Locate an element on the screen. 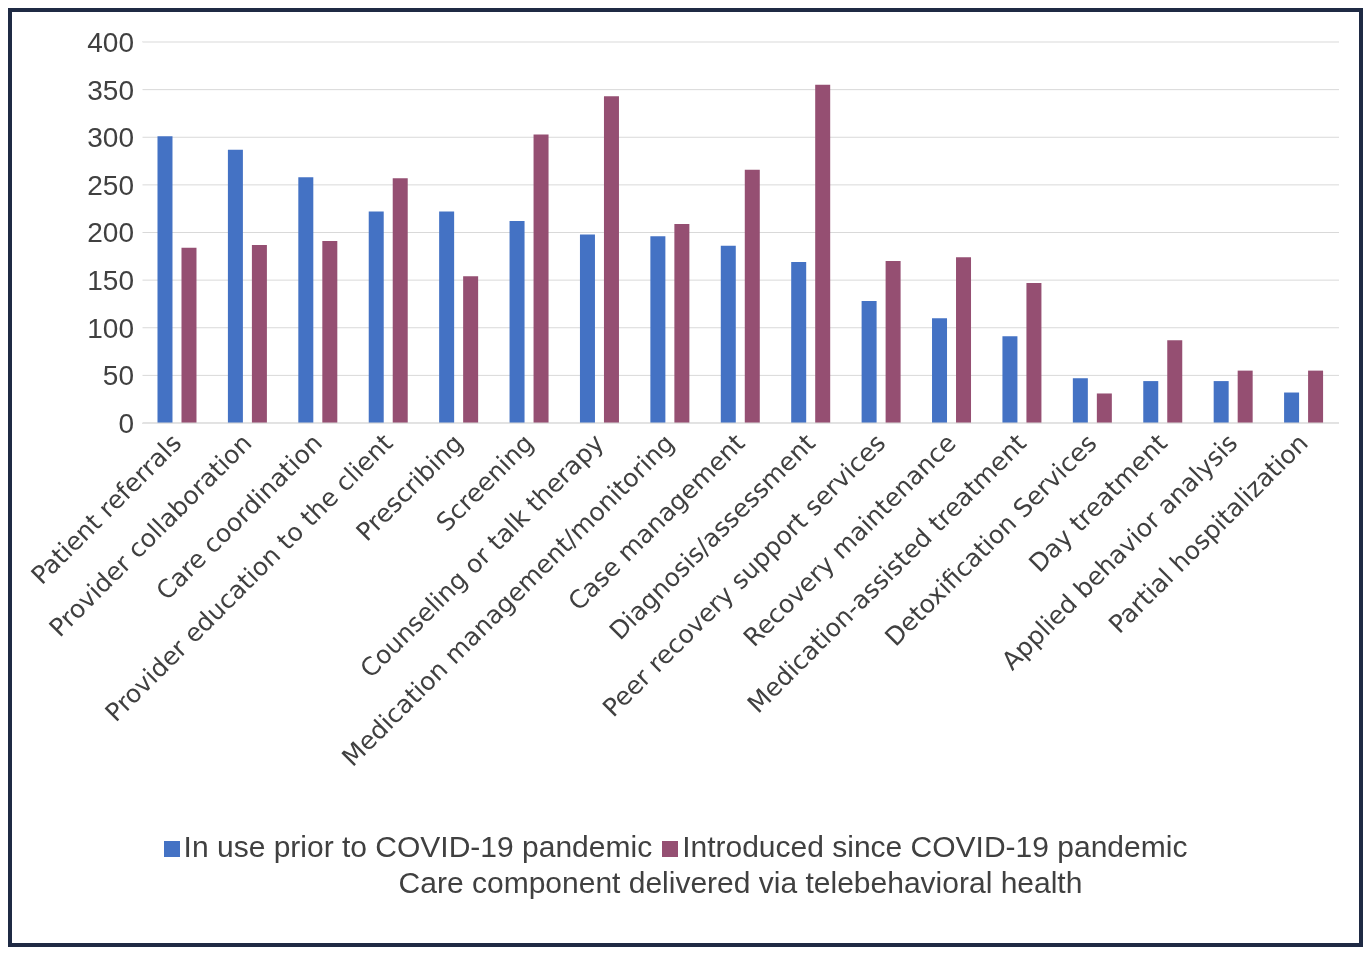  y-tick-label: 100 is located at coordinates (110, 328).